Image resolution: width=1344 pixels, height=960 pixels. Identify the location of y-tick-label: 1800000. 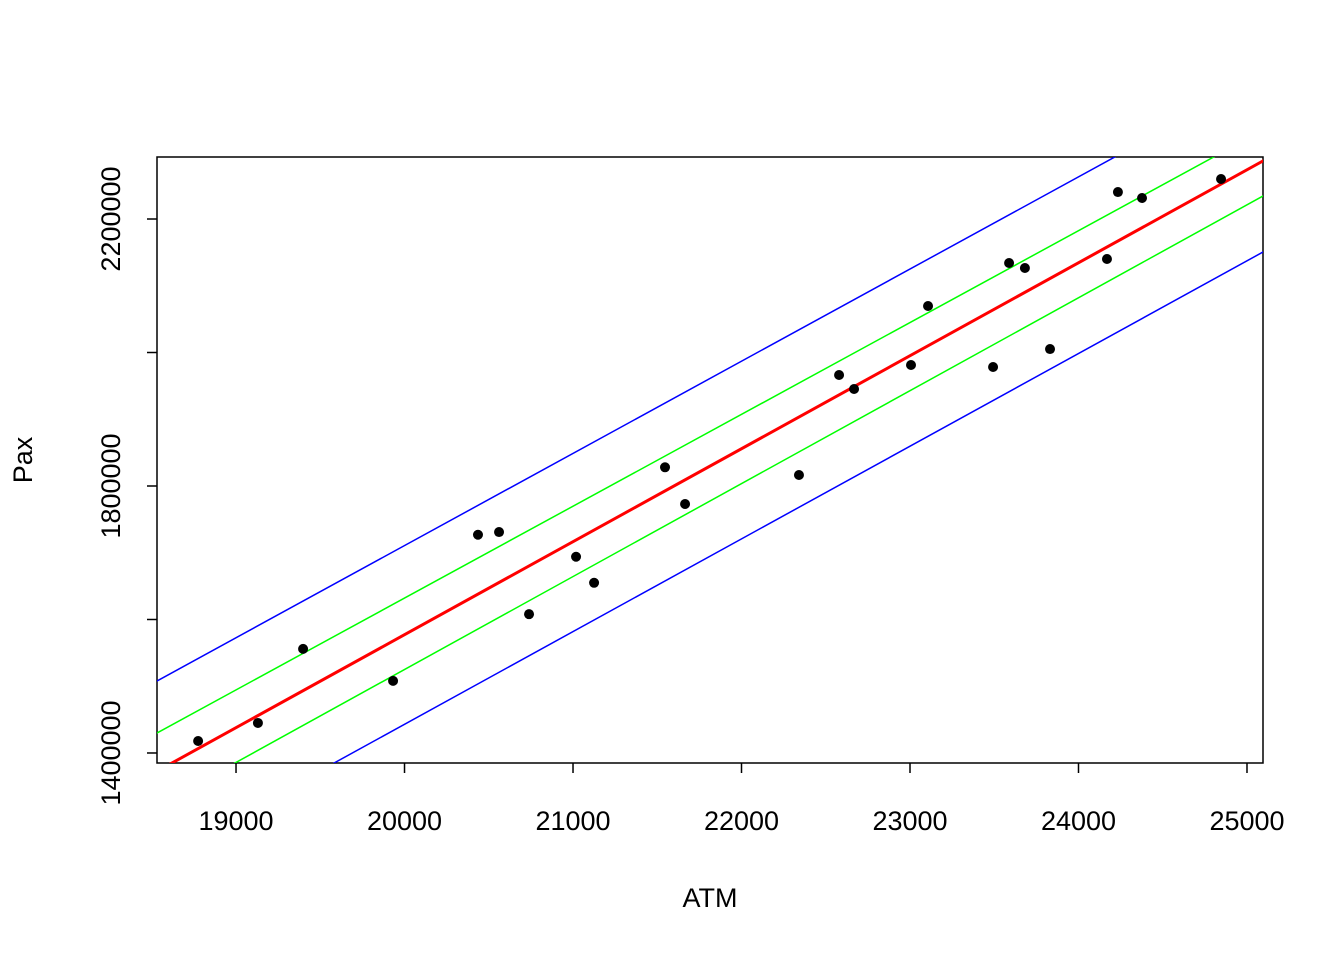
(111, 485).